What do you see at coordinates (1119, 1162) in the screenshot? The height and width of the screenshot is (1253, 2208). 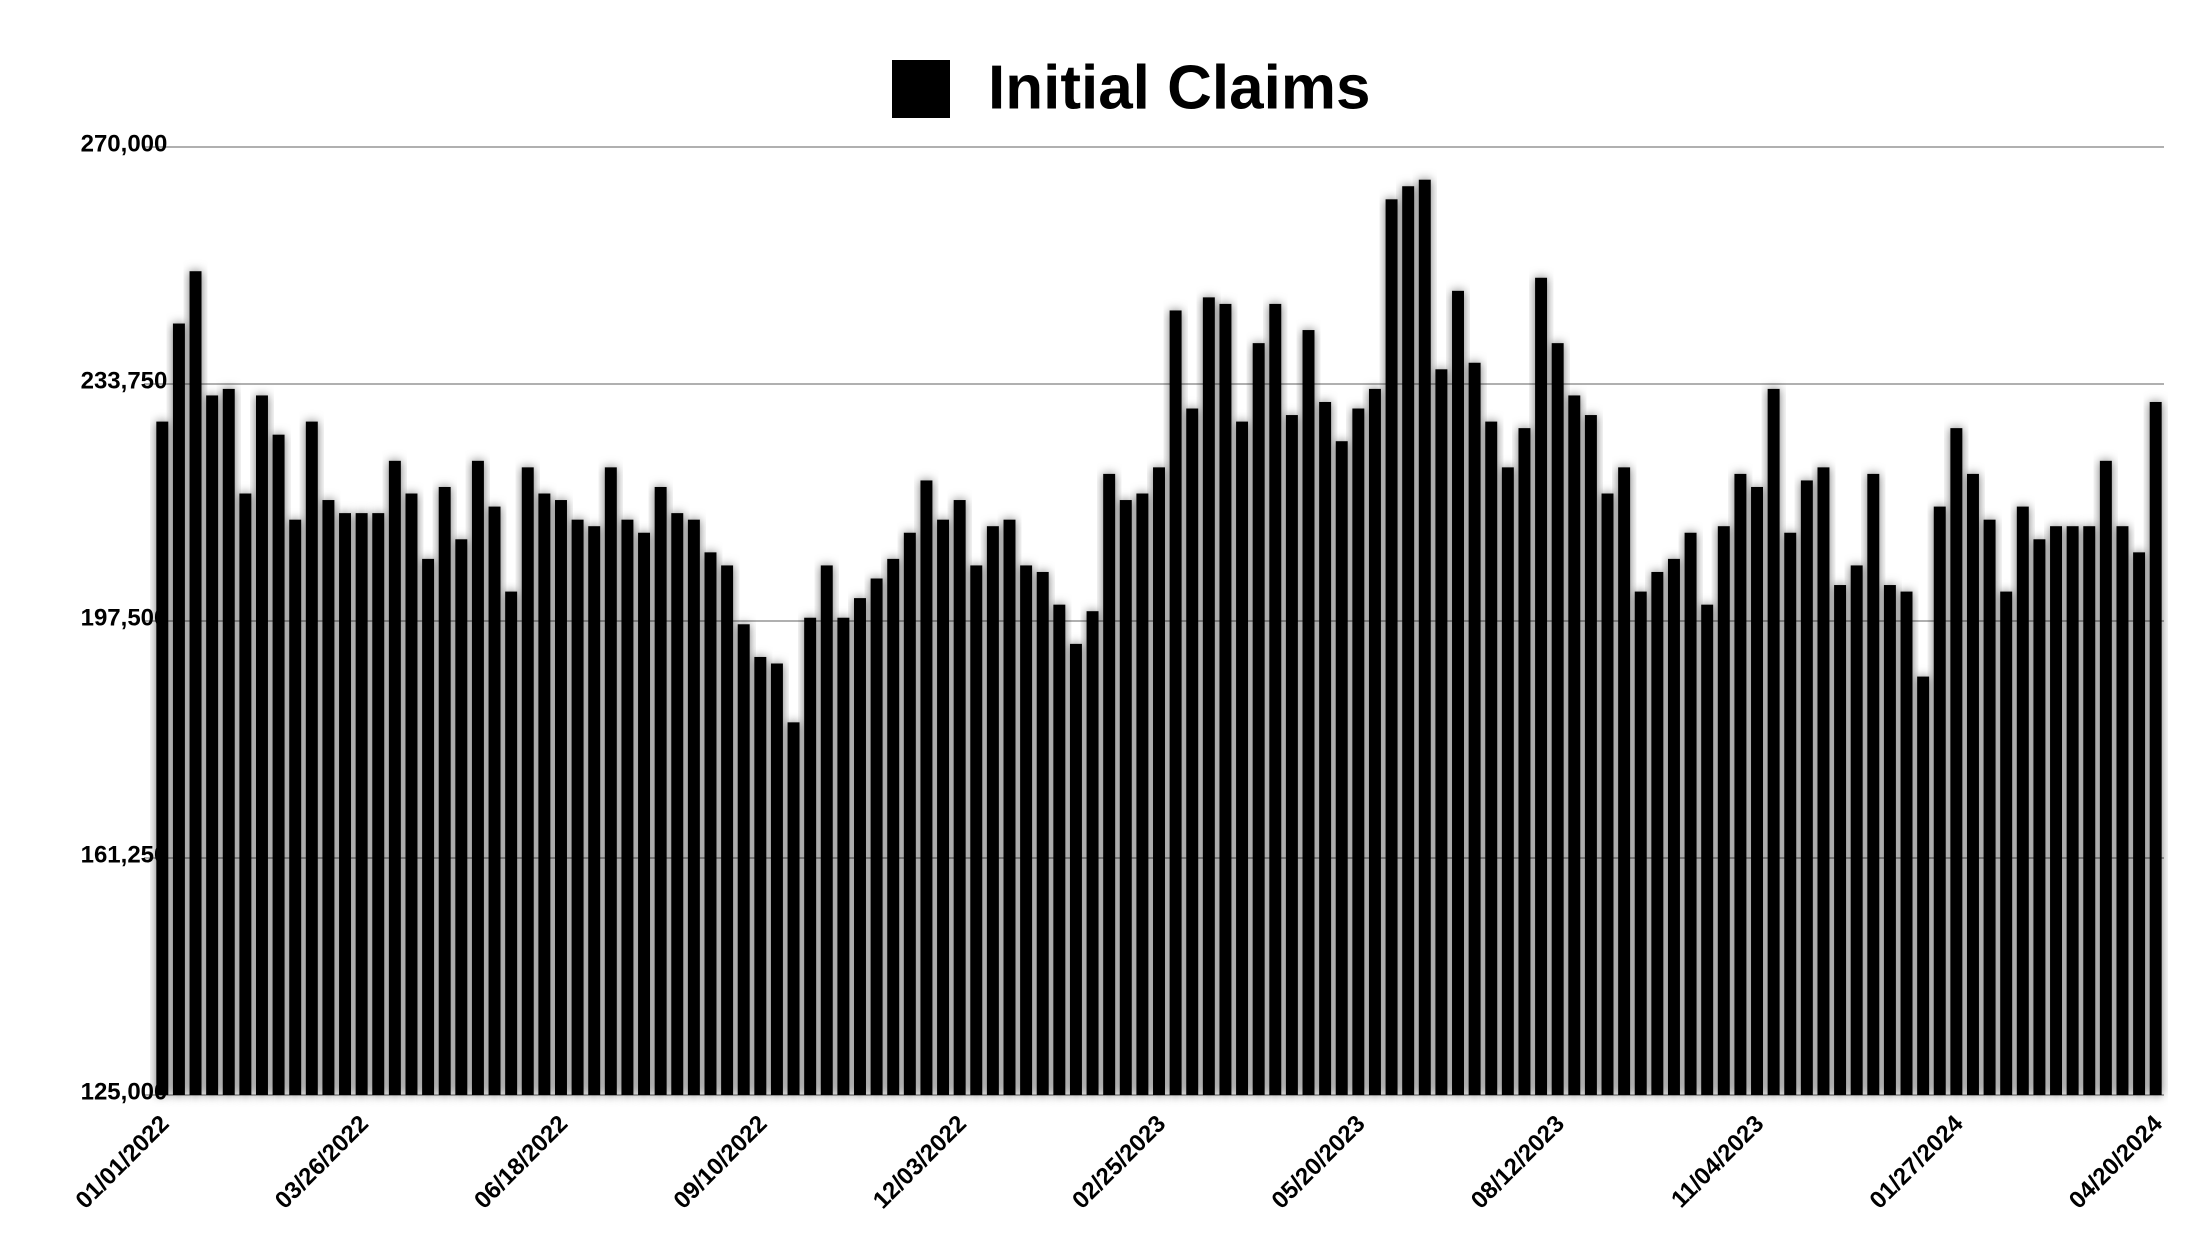 I see `x-tick-label: 02/25/2023` at bounding box center [1119, 1162].